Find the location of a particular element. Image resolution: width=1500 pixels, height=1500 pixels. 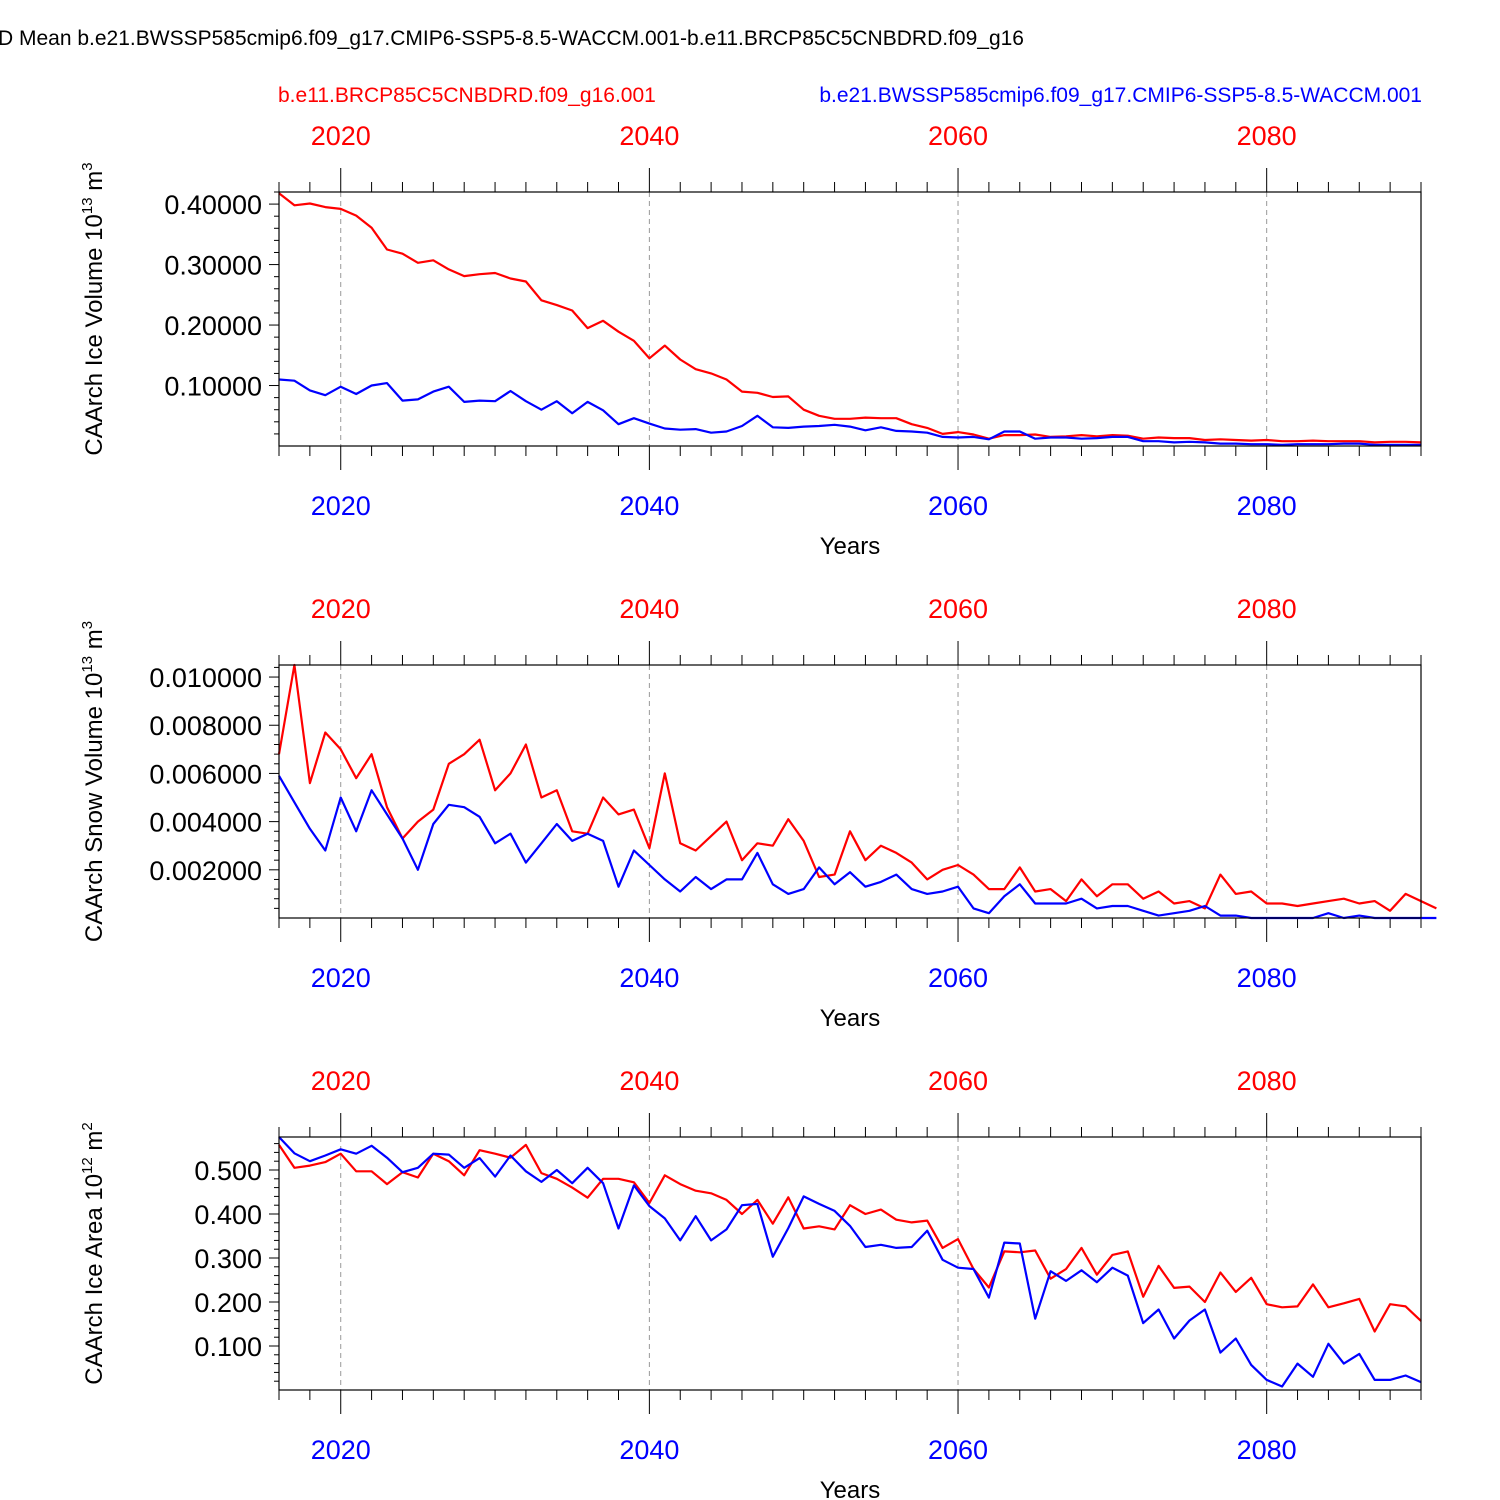

y-tick-label: 0.100 is located at coordinates (228, 1347).